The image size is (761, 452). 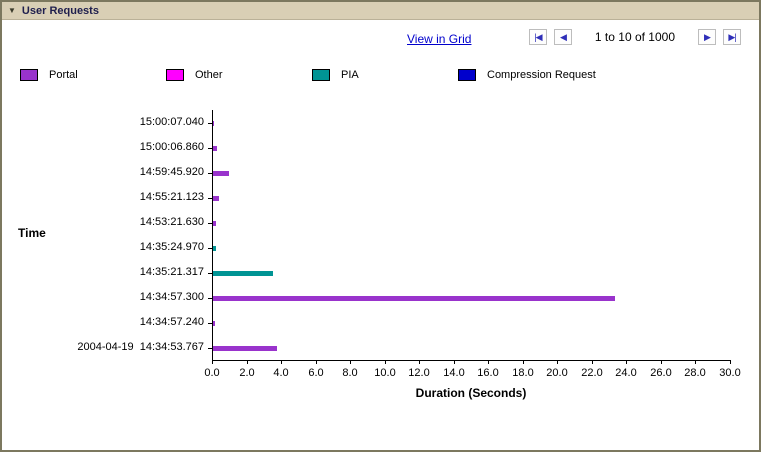 What do you see at coordinates (439, 39) in the screenshot?
I see `view-in-grid-link: View in Grid` at bounding box center [439, 39].